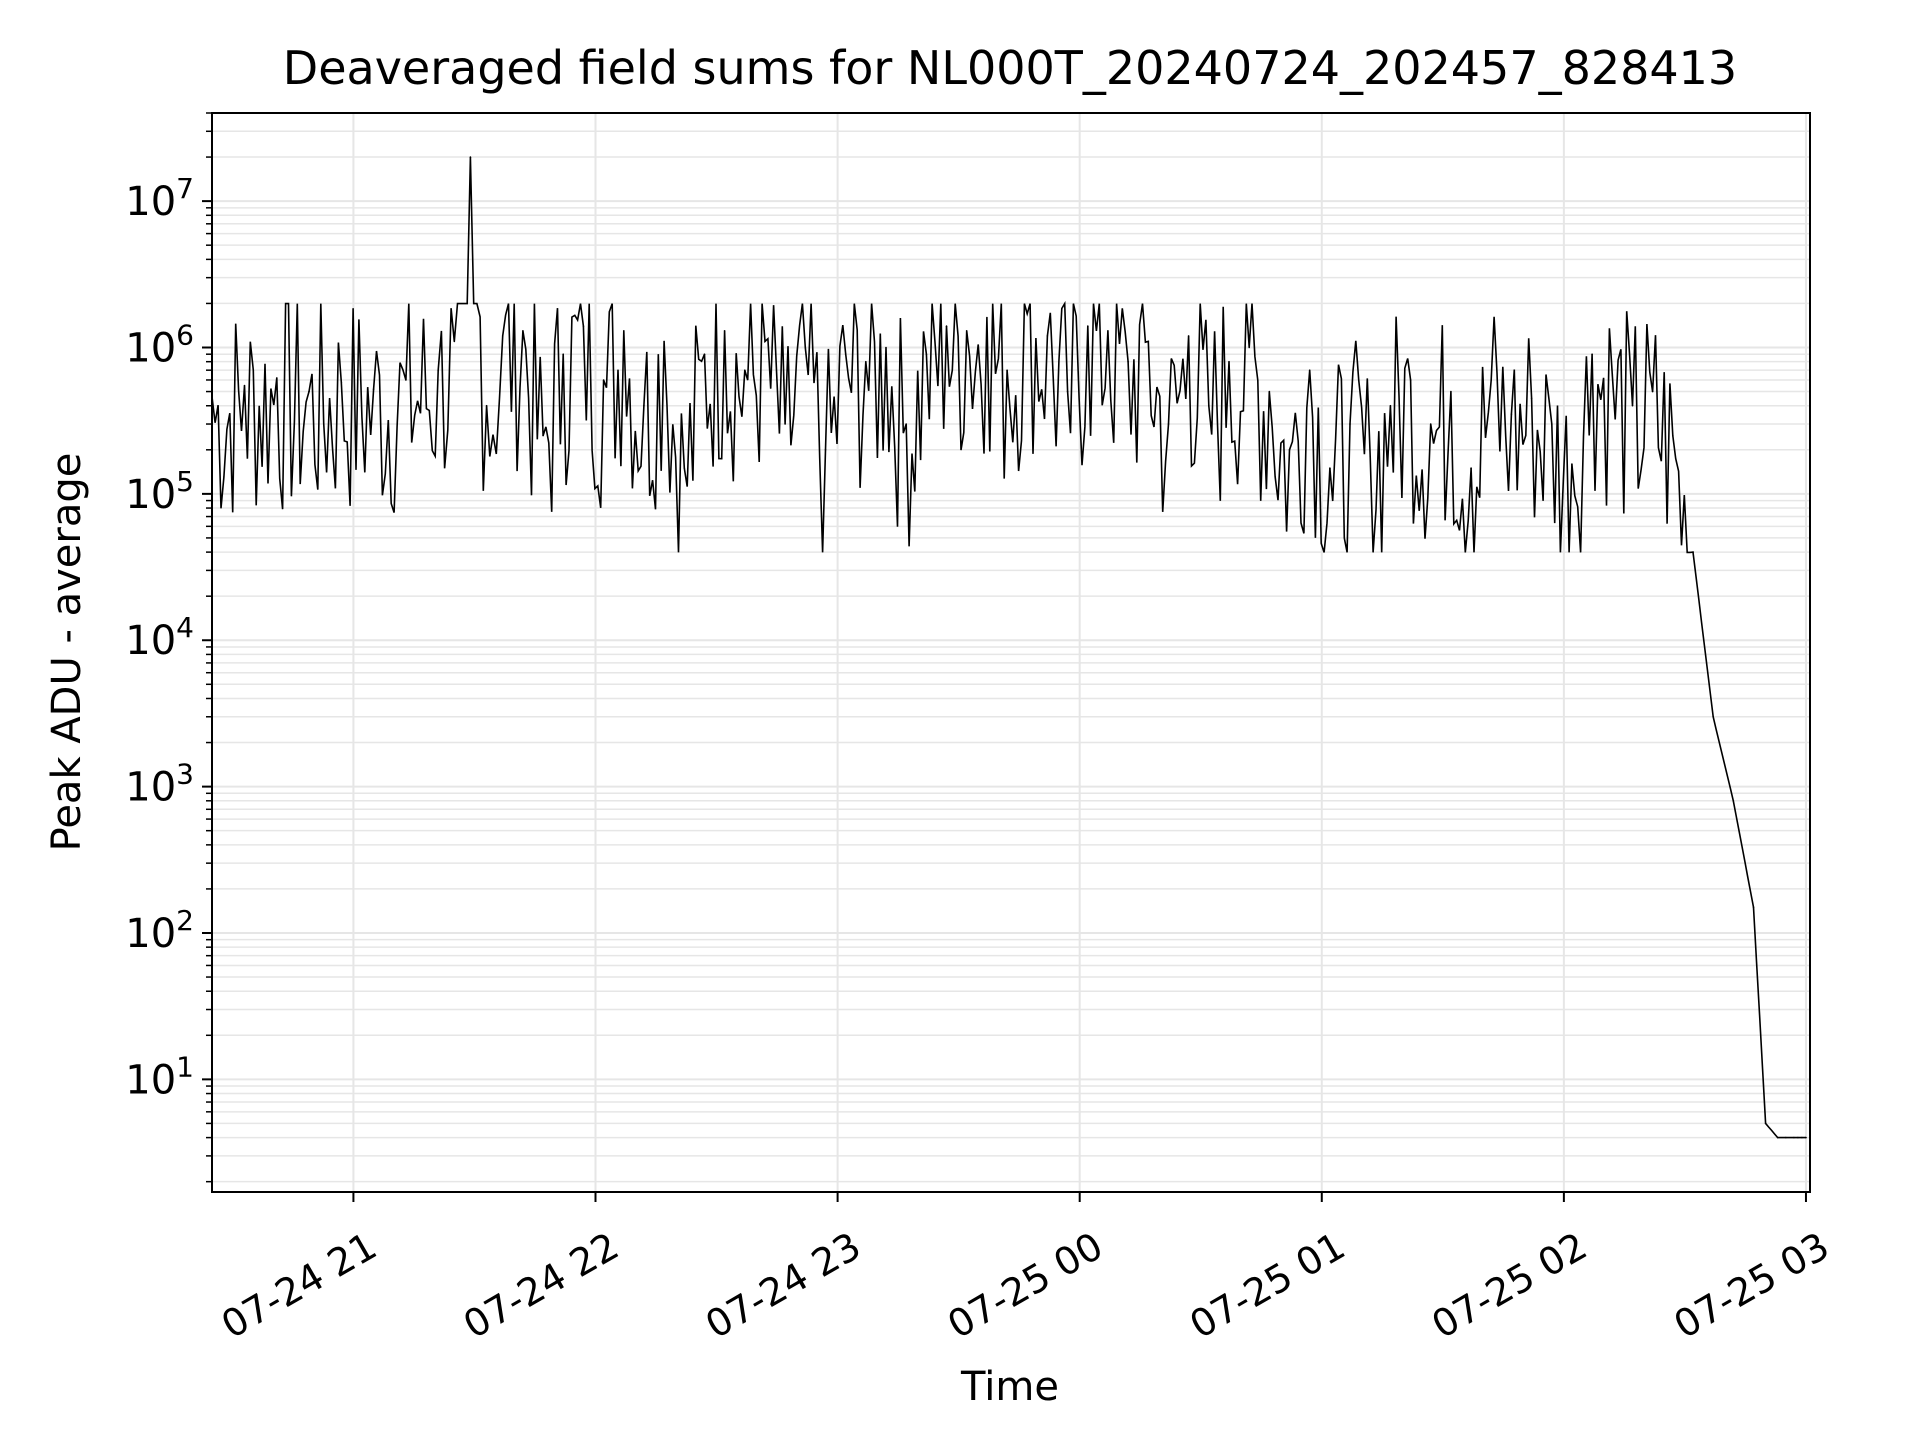 This screenshot has height=1440, width=1920. Describe the element at coordinates (159, 637) in the screenshot. I see `y-tick-label: 10⁴` at that location.